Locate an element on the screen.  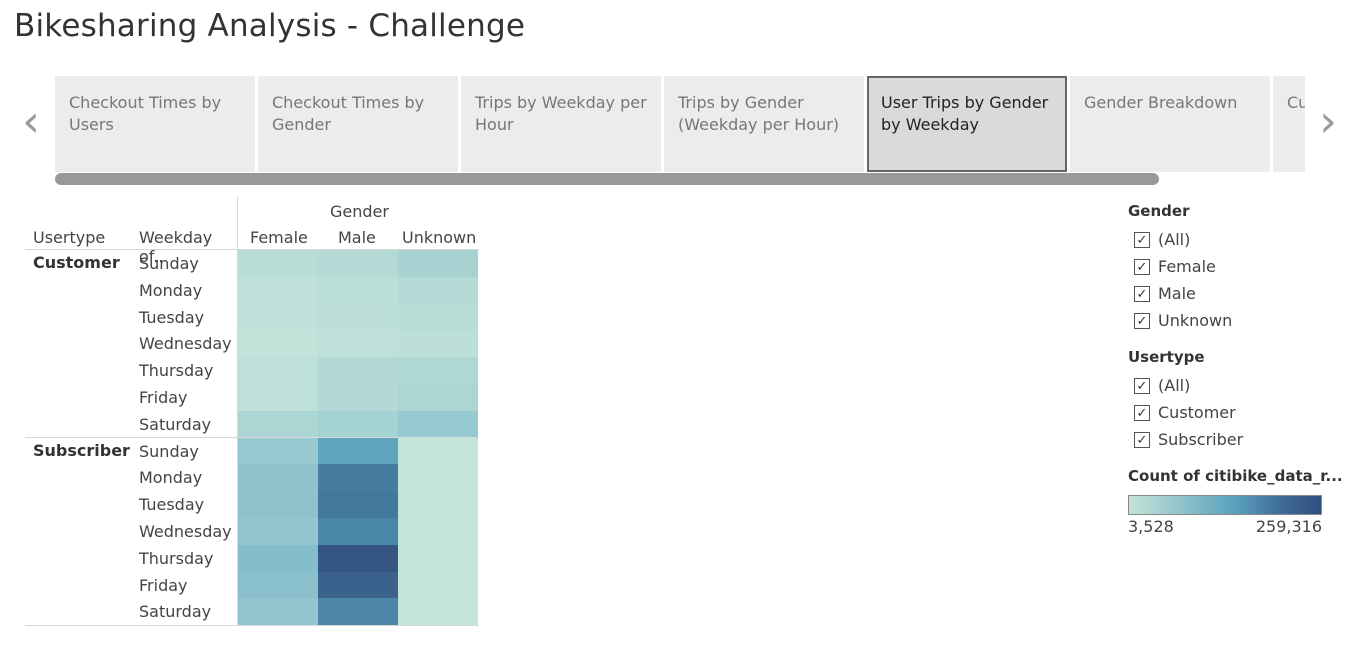
filter-option-label: Customer is located at coordinates (1197, 412).